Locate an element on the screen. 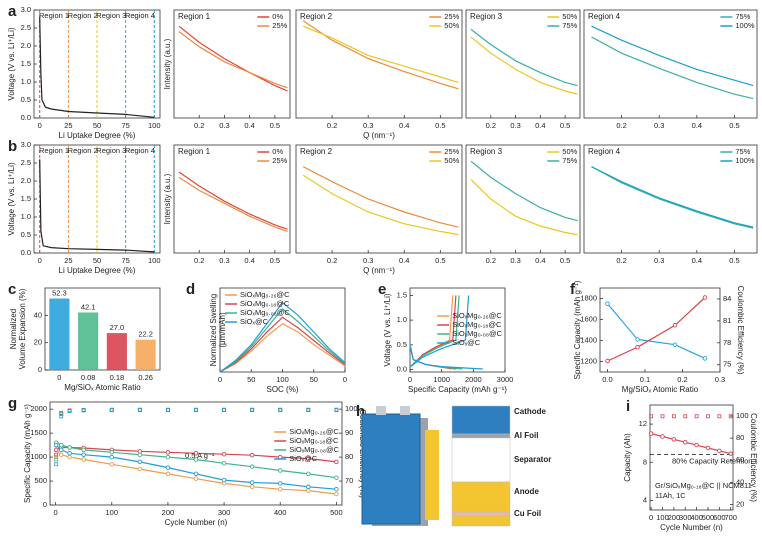 The image size is (762, 545). x-tick-label: 100 is located at coordinates (154, 260).